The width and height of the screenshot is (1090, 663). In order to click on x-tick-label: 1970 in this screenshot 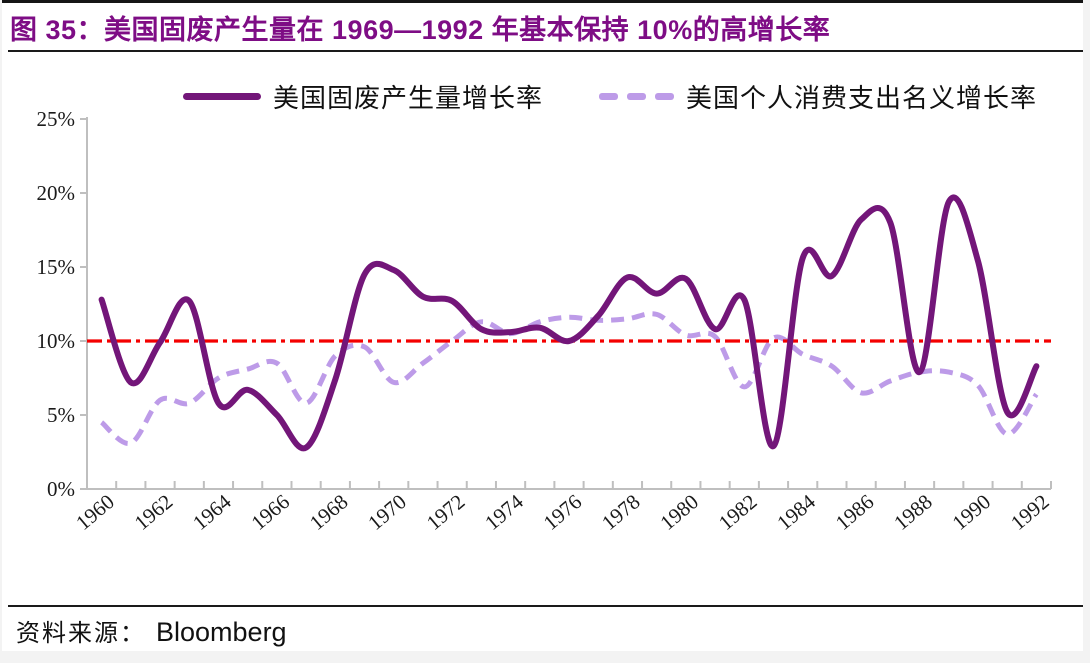, I will do `click(387, 511)`.